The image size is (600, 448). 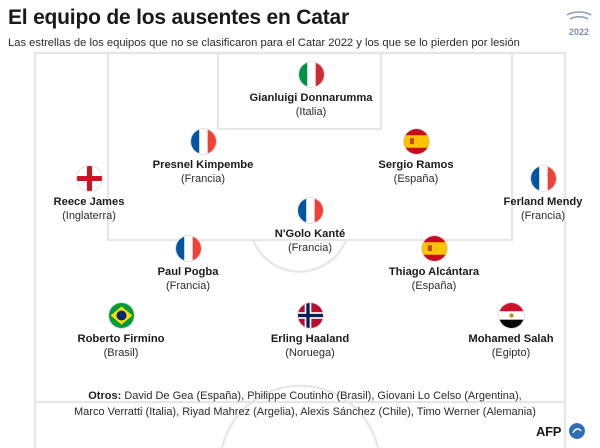 I want to click on others-label: Otros:, so click(x=105, y=396).